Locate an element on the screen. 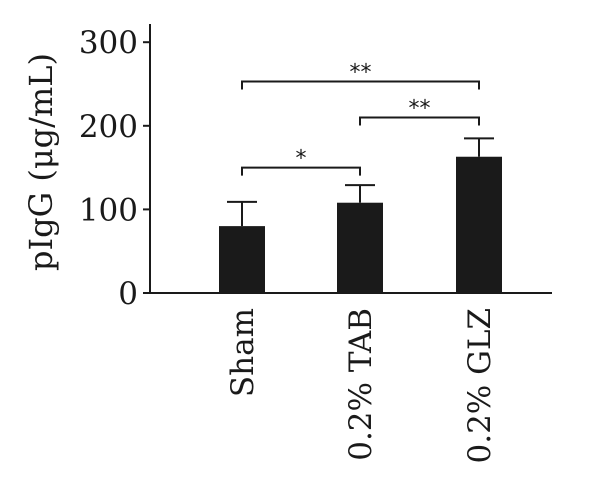 This screenshot has height=488, width=600. y-axis-title: pIgG (μg/mL) is located at coordinates (41, 162).